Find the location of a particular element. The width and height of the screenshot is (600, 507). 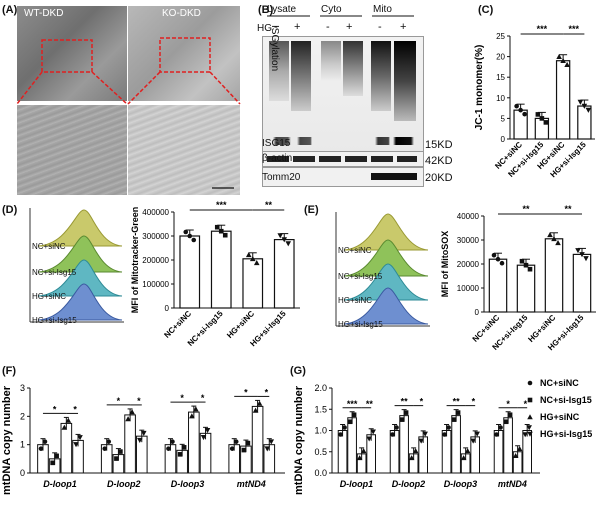

y-tick-label: 10000 is located at coordinates (468, 288).